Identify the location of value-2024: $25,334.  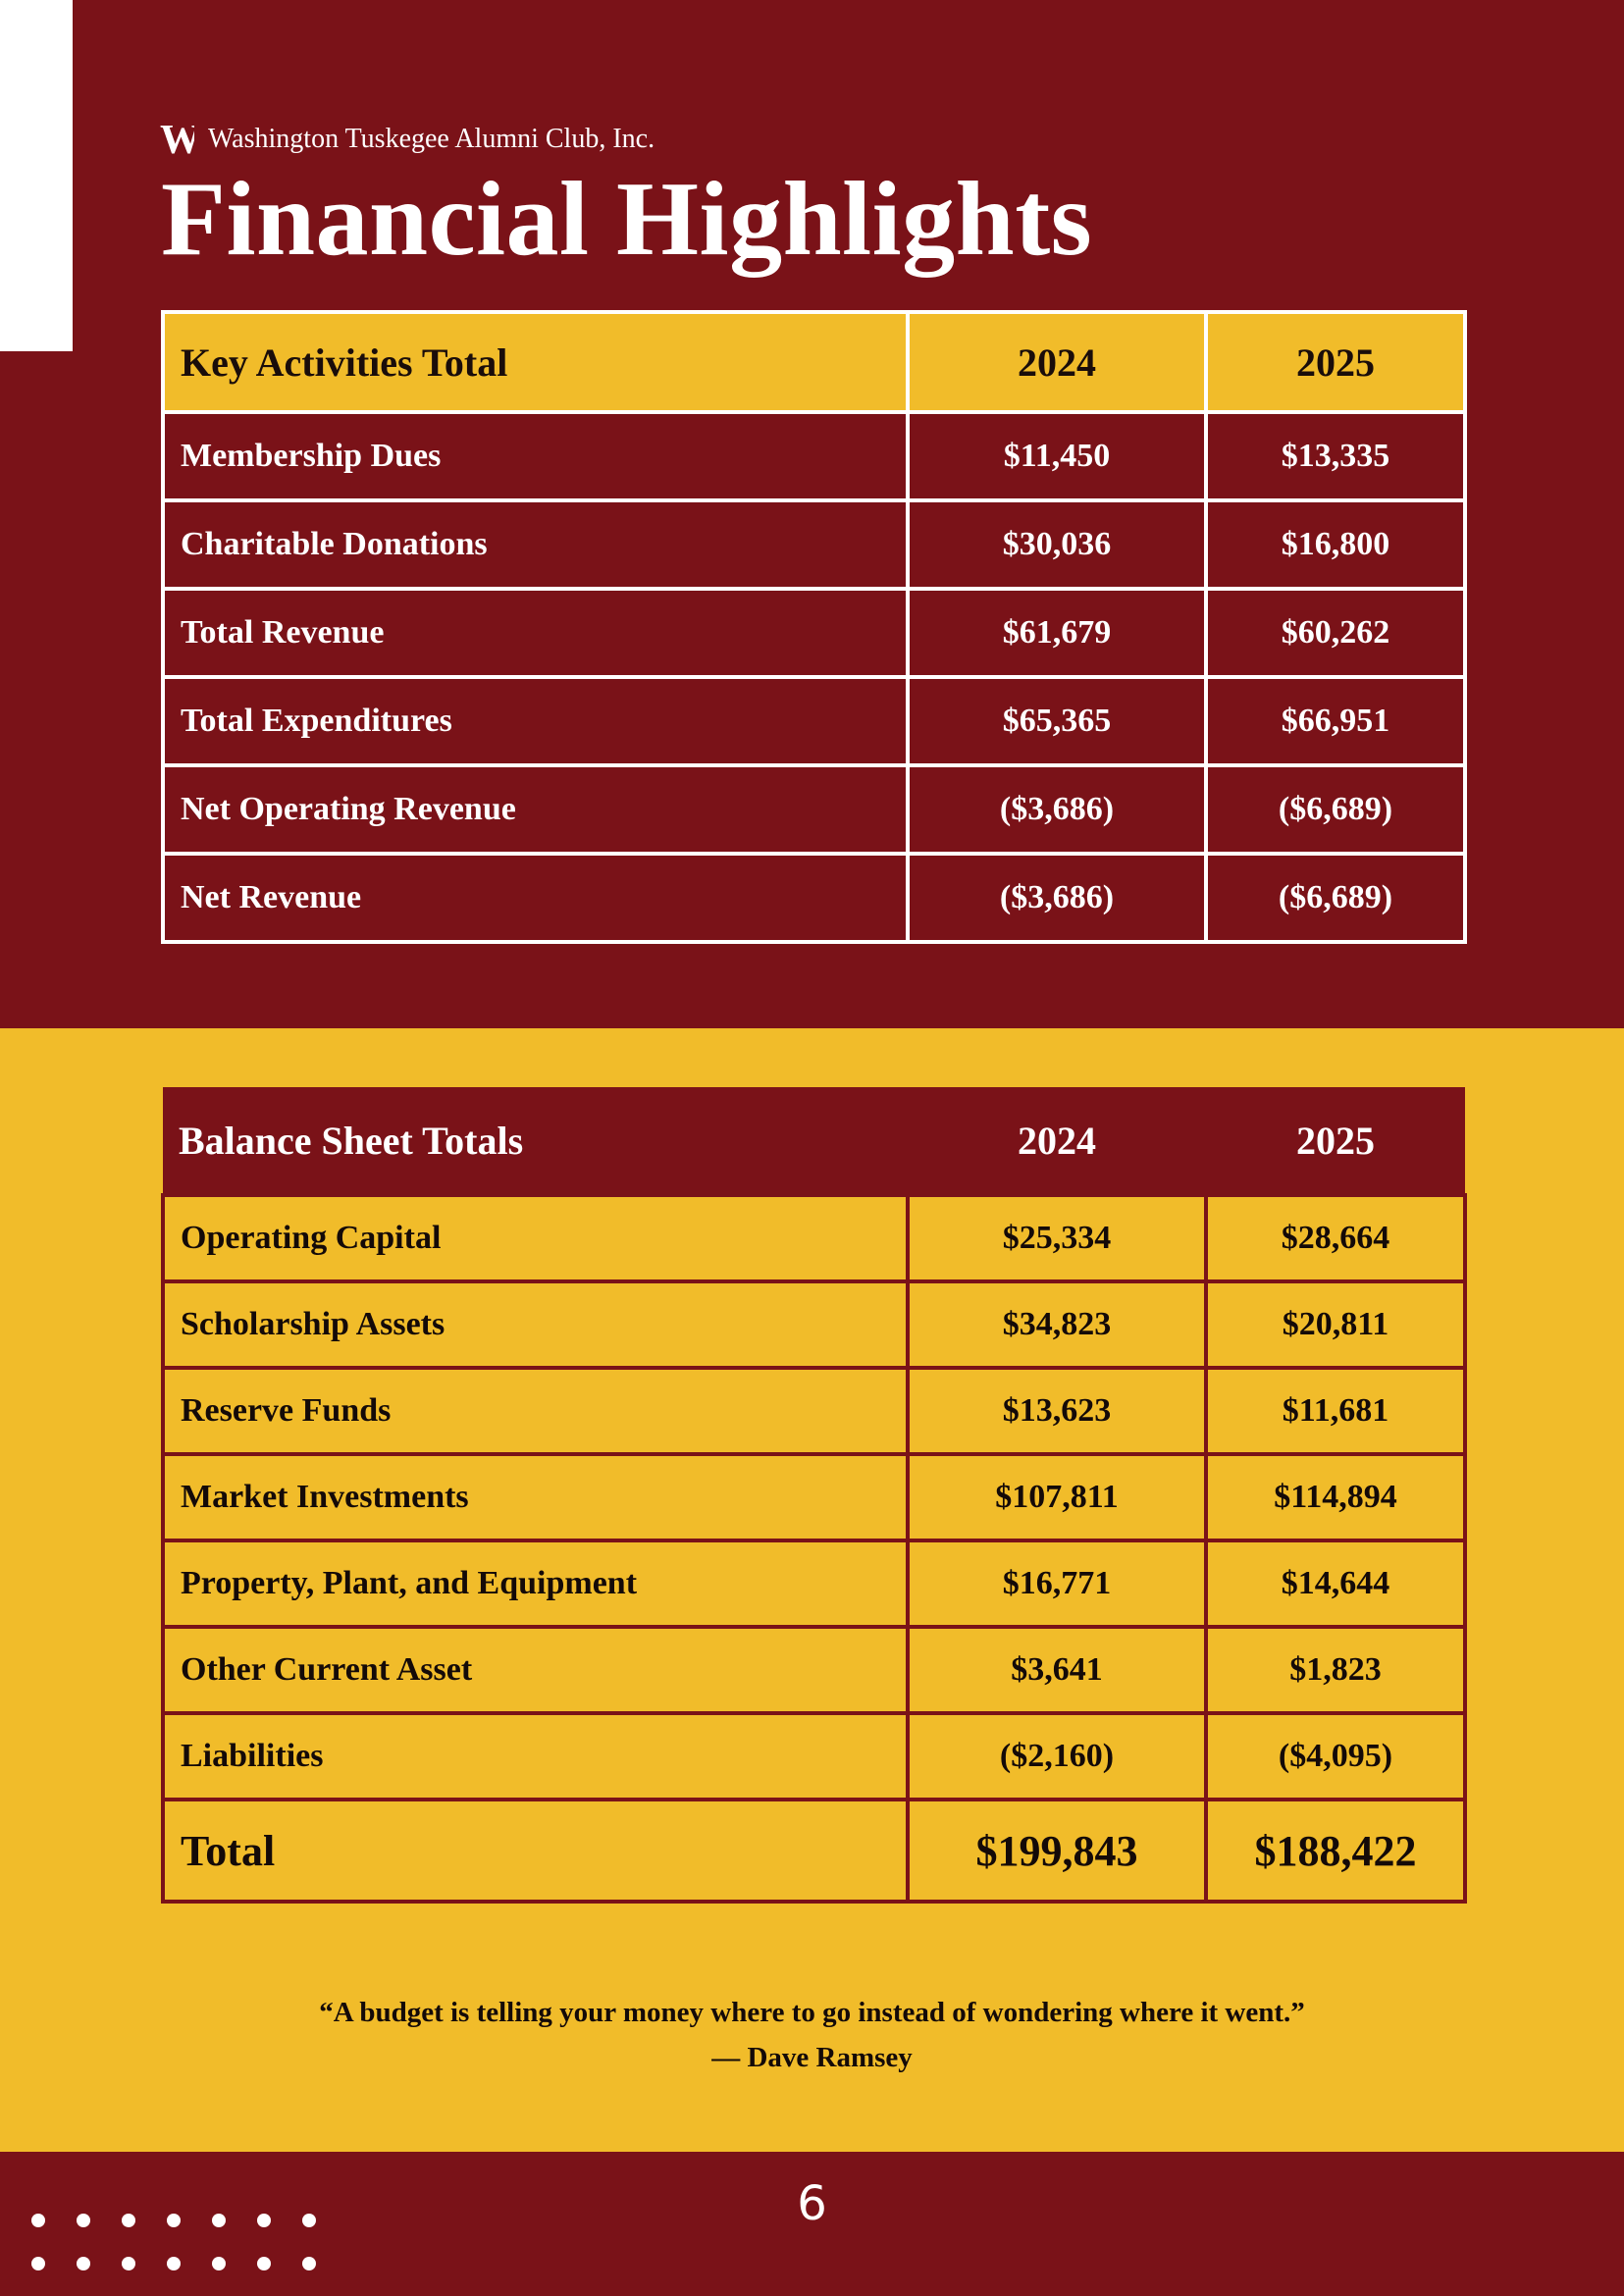
(1057, 1238).